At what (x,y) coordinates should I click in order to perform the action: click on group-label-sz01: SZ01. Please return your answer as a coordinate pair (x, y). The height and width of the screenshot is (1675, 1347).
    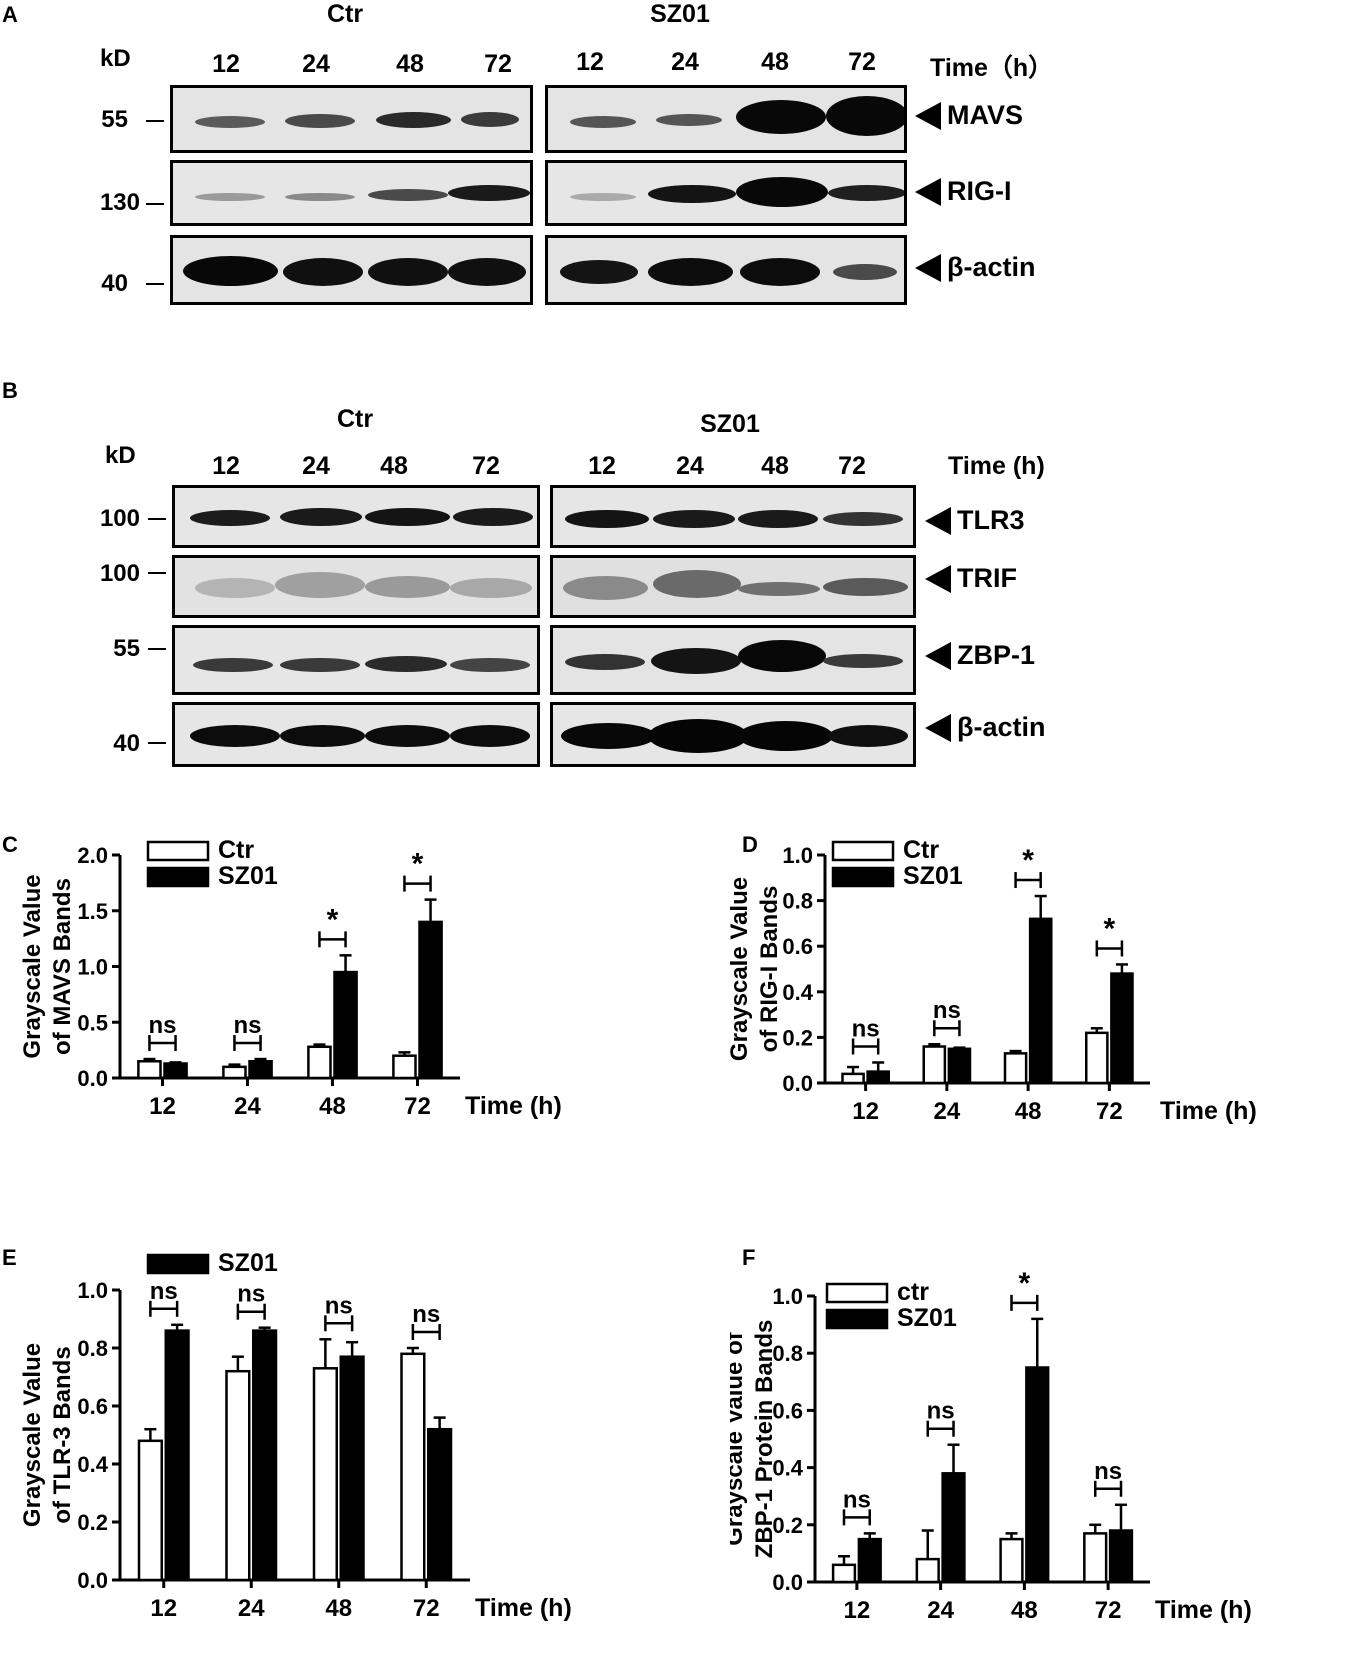
    Looking at the image, I should click on (680, 14).